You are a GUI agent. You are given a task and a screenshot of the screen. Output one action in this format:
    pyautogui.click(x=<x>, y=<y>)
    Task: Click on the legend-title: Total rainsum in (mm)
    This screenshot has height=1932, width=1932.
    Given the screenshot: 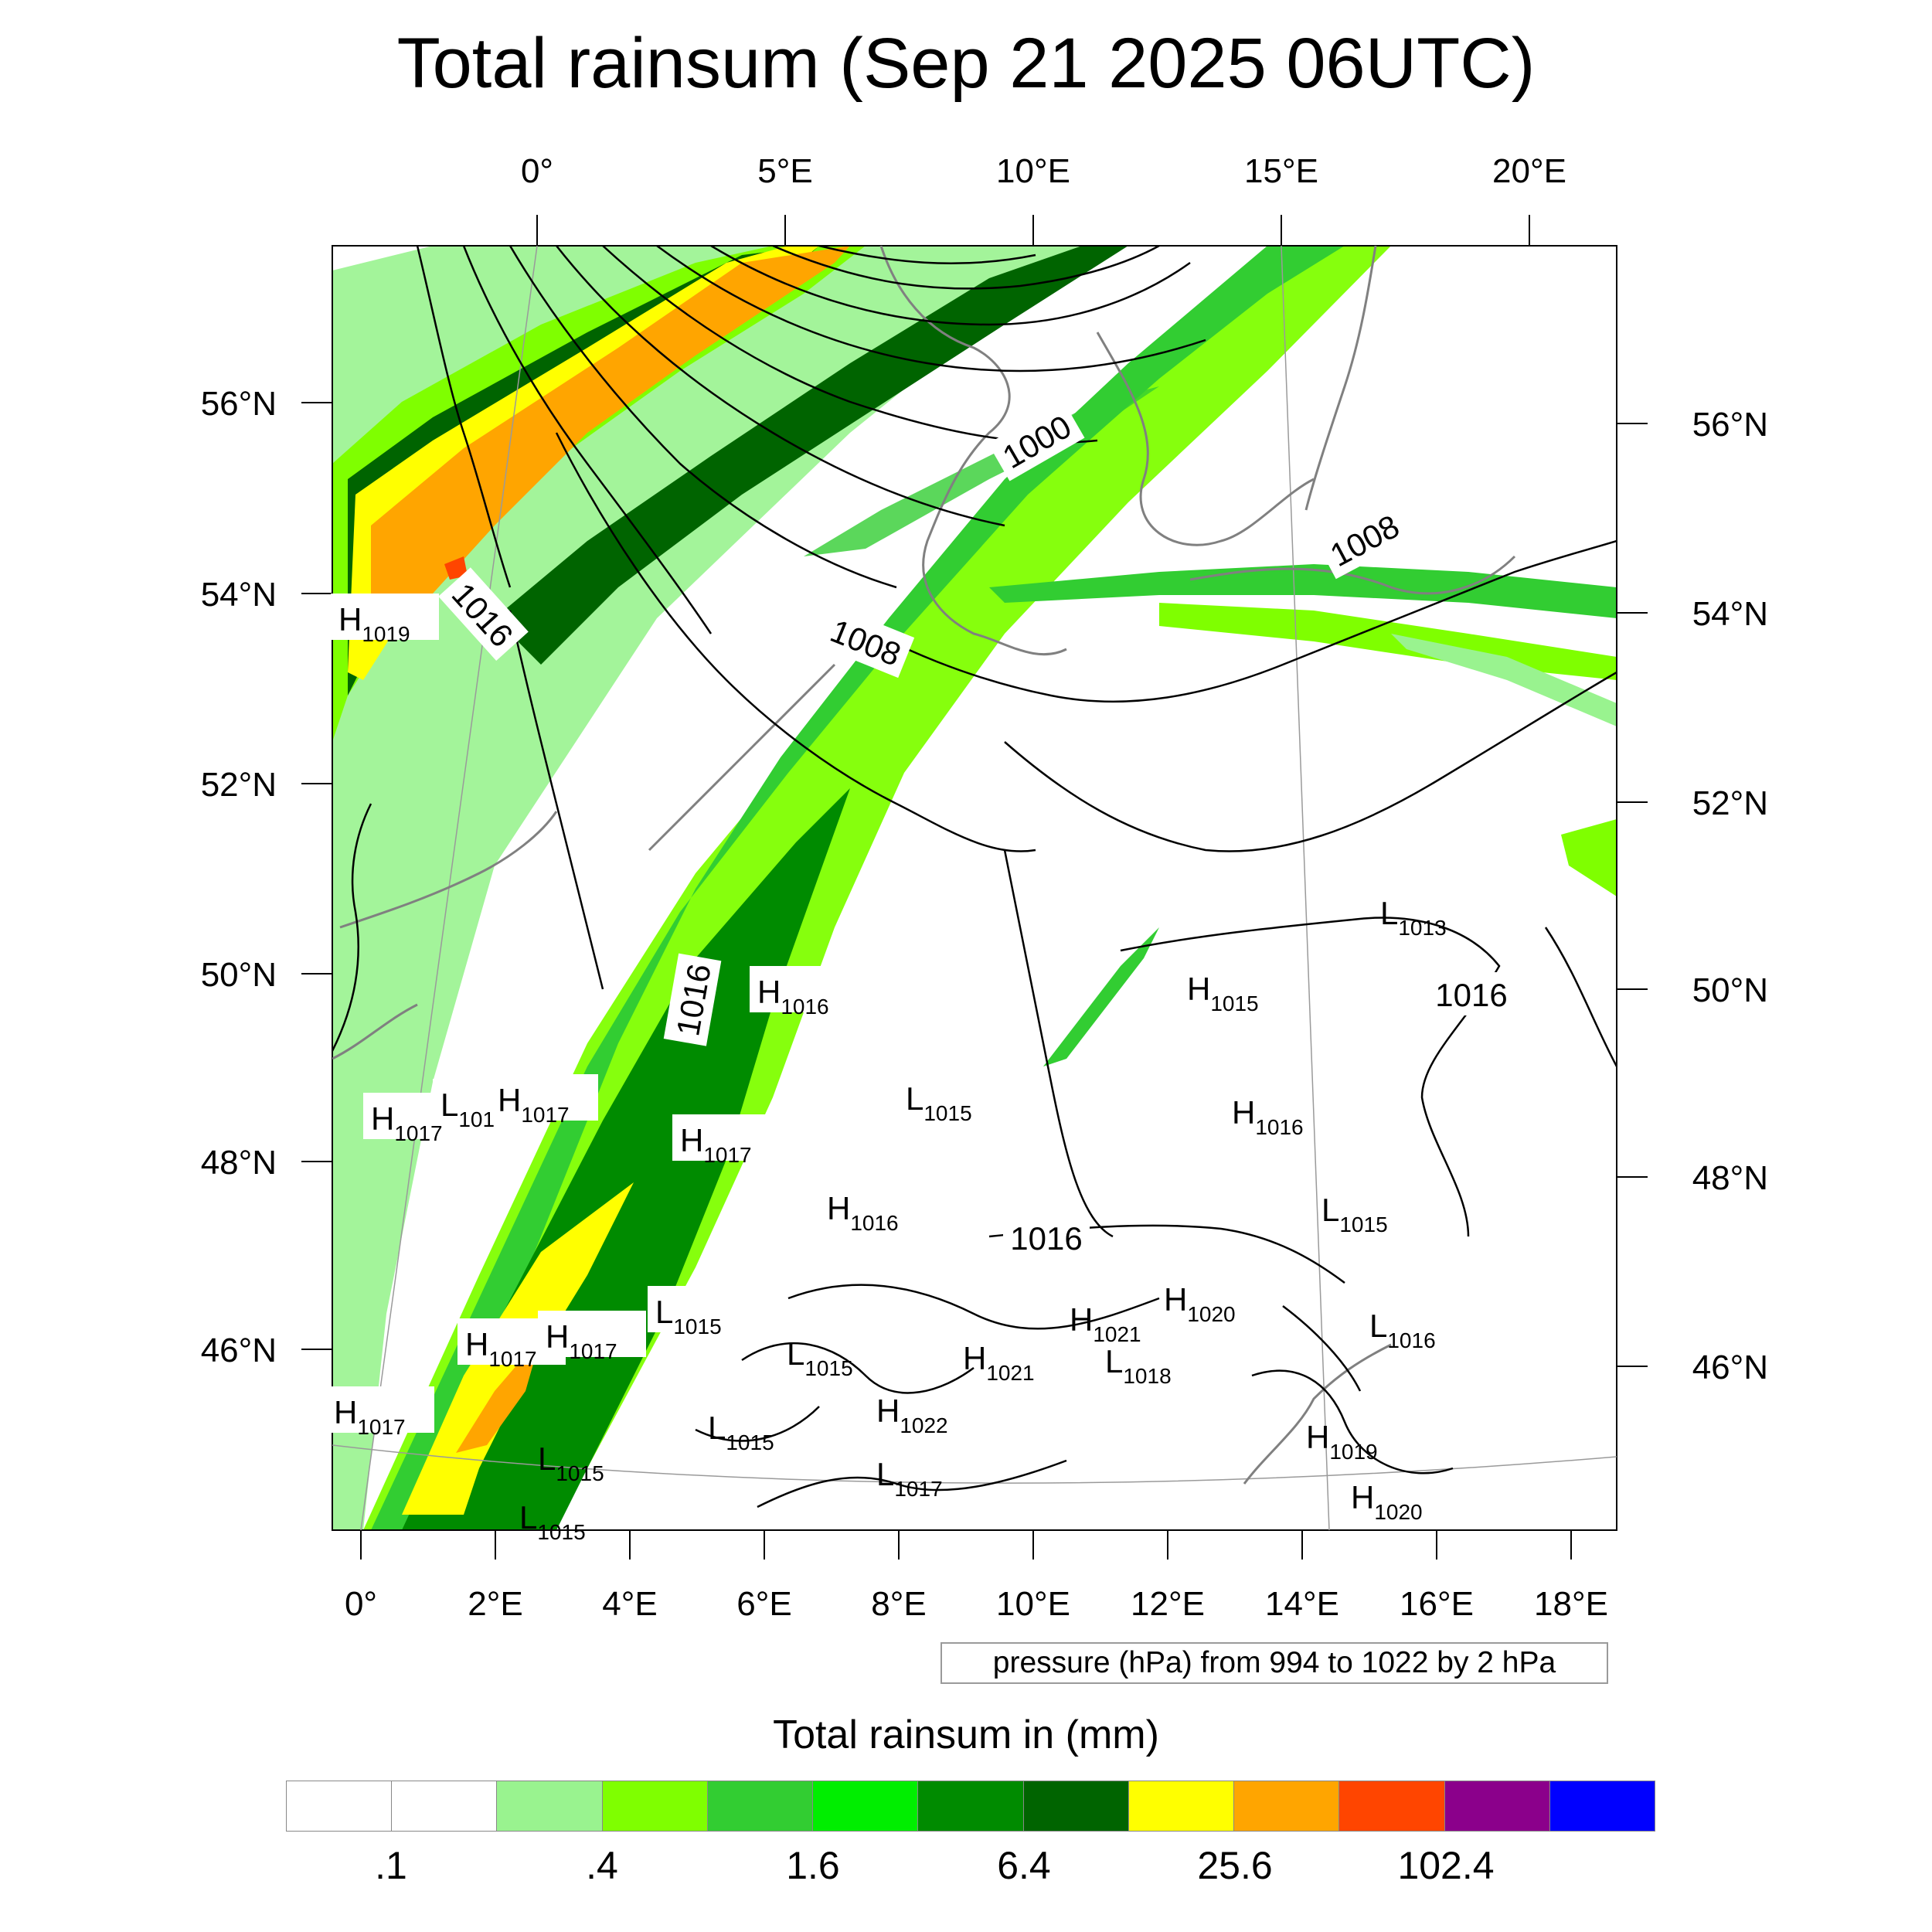 What is the action you would take?
    pyautogui.click(x=966, y=1735)
    